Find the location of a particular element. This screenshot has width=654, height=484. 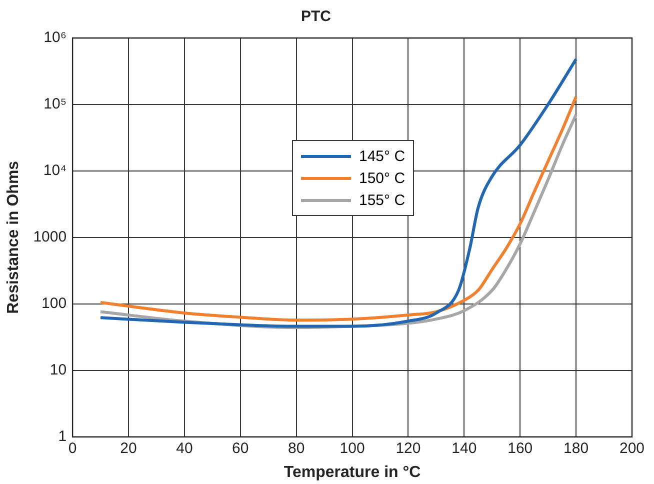

legend-label: 155° C is located at coordinates (382, 200).